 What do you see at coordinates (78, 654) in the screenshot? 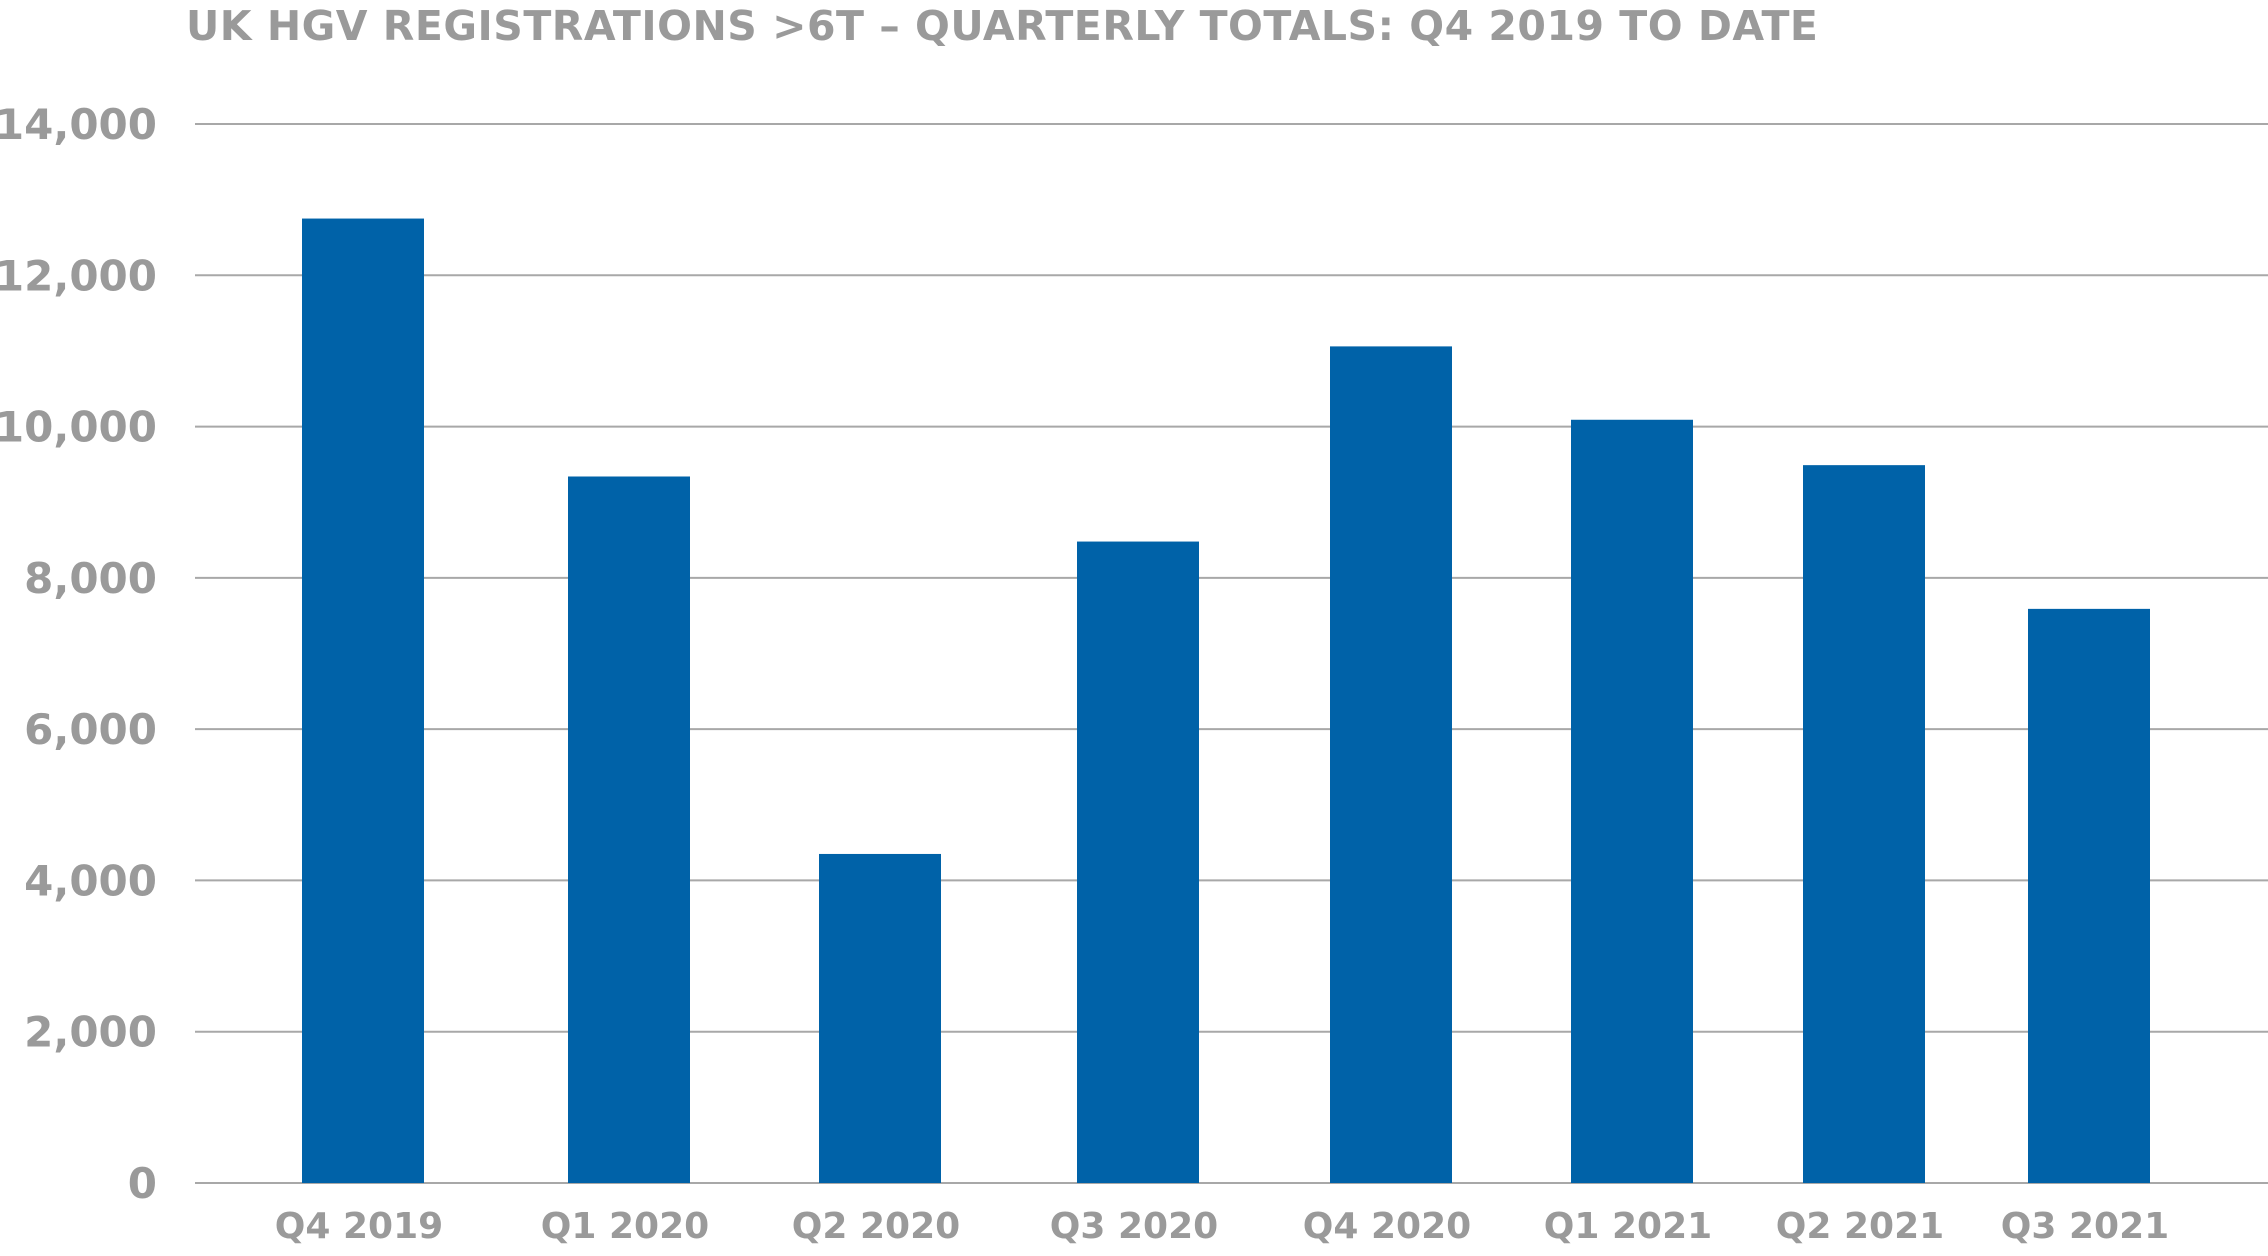
I see `y-axis-tick-labels: 0 2,000 4,000 6,000 8,000 10,000 12,000 14,000` at bounding box center [78, 654].